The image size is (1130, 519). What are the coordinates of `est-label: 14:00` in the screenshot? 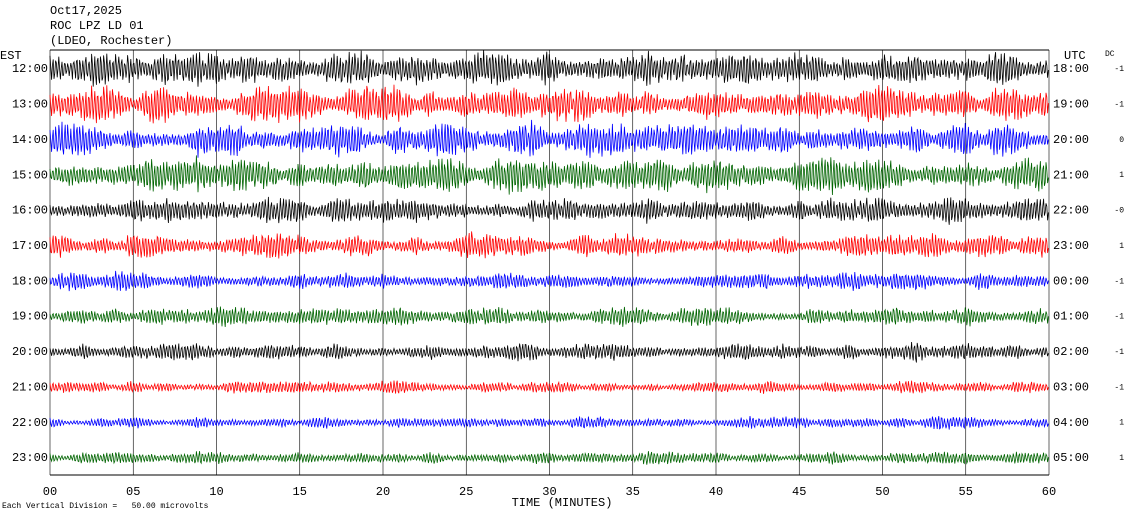 It's located at (30, 140).